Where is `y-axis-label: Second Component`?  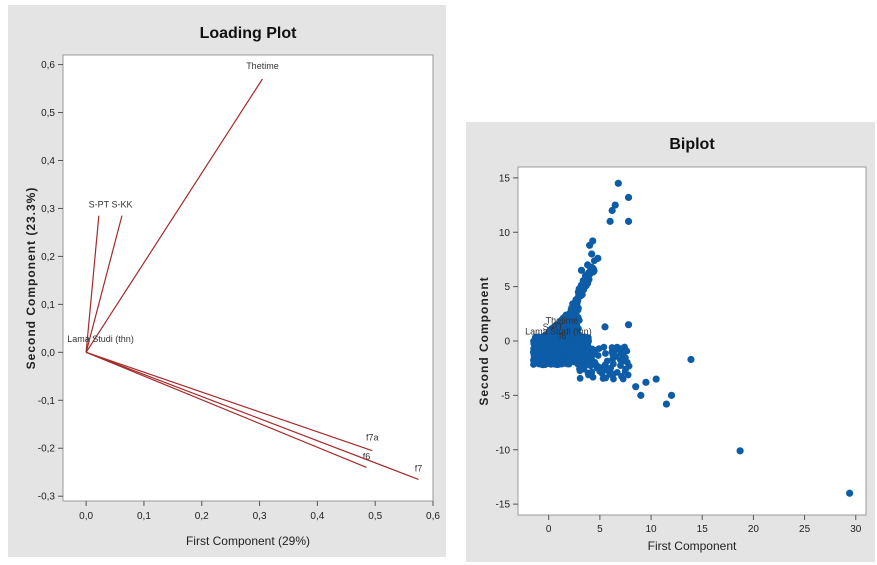 y-axis-label: Second Component is located at coordinates (484, 340).